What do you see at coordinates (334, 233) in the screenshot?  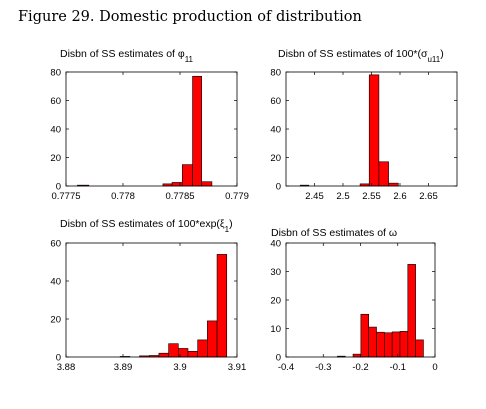 I see `panel-title: Disbn of SS estimates of ω` at bounding box center [334, 233].